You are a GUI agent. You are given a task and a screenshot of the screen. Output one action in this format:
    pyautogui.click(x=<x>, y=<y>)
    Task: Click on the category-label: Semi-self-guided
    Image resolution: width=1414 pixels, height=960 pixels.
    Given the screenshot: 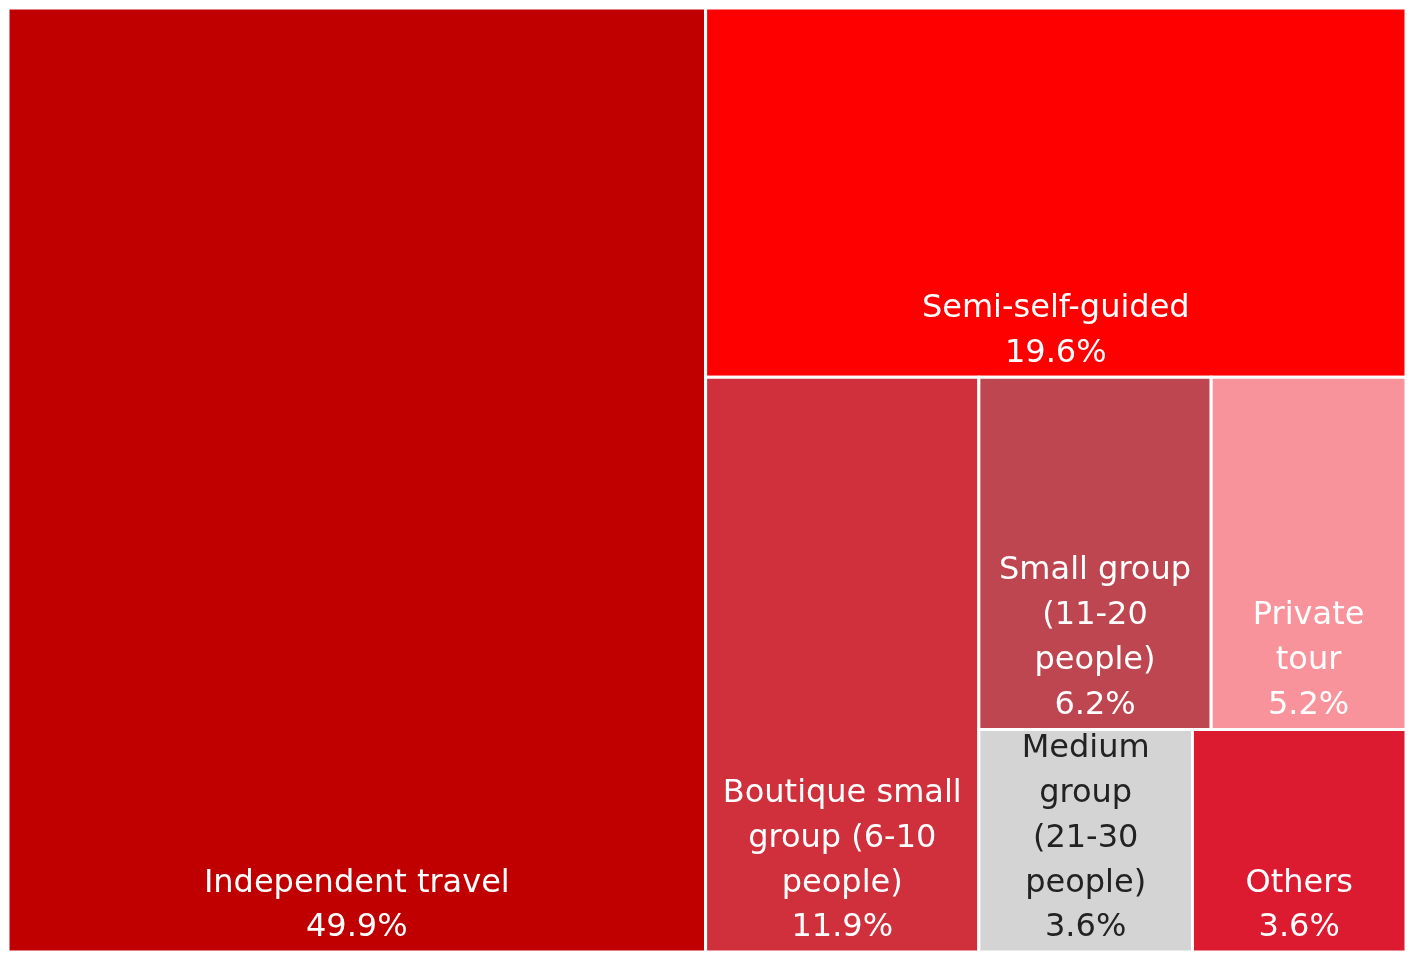 What is the action you would take?
    pyautogui.click(x=1055, y=305)
    